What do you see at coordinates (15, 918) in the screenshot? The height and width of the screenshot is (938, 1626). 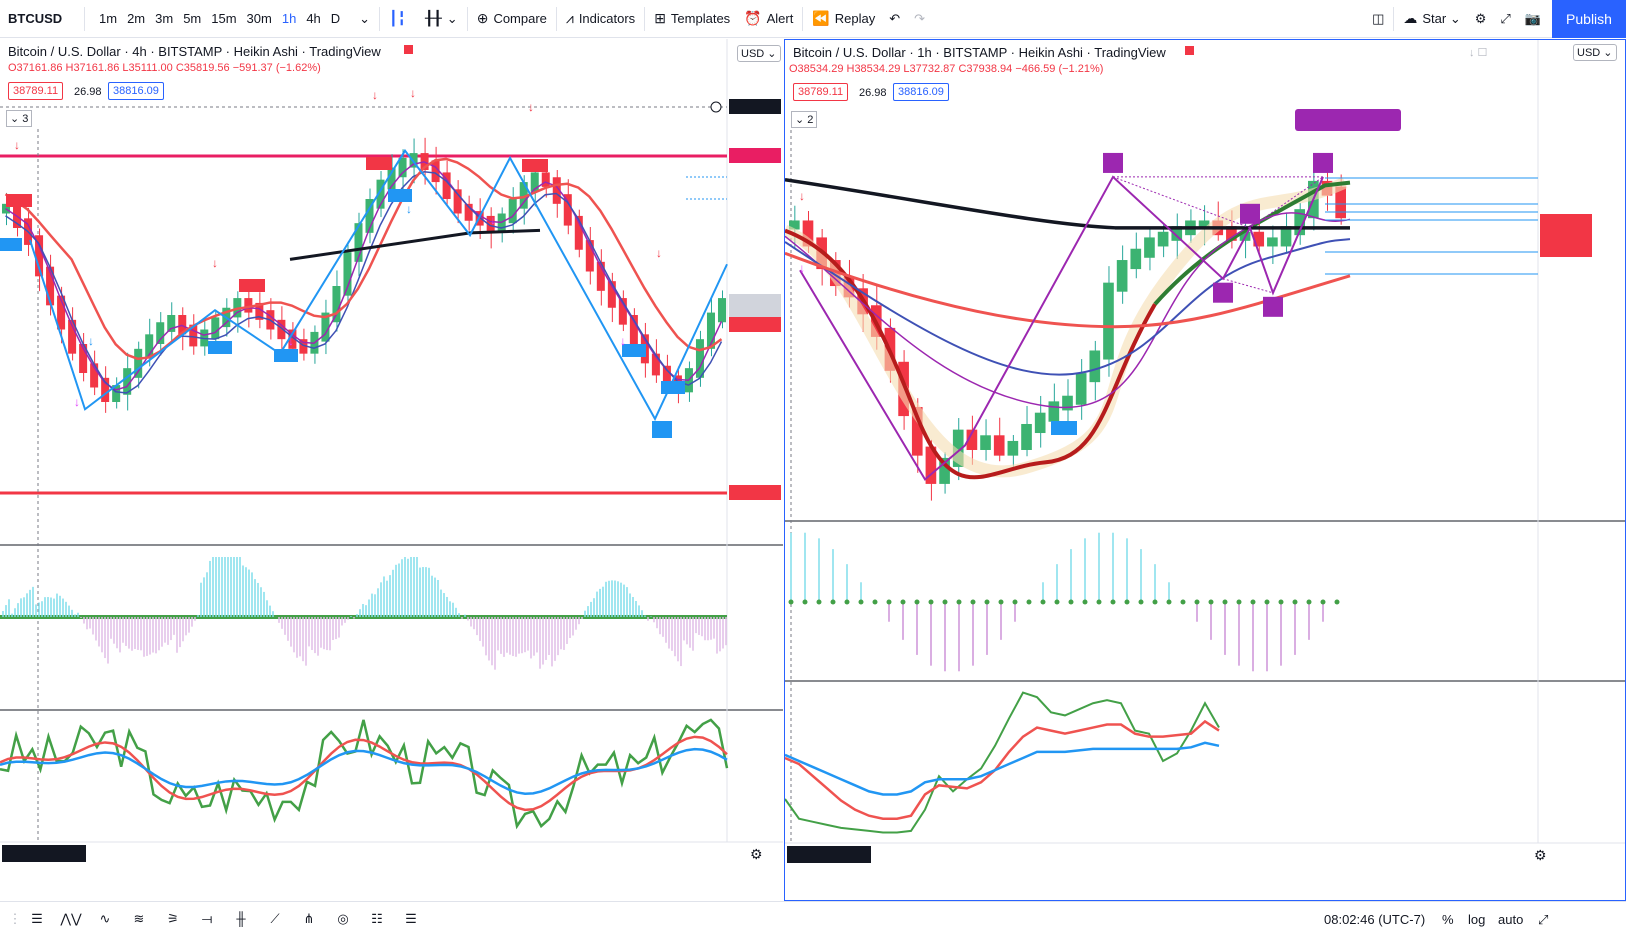 I see `drag-handle-icon: ⋮` at bounding box center [15, 918].